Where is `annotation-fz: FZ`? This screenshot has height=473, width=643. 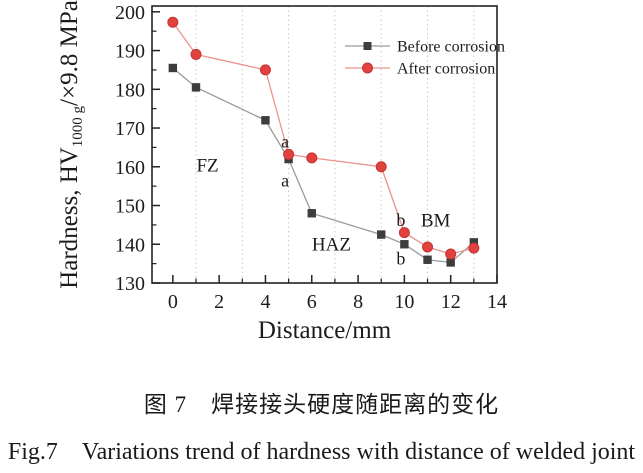 annotation-fz: FZ is located at coordinates (207, 166).